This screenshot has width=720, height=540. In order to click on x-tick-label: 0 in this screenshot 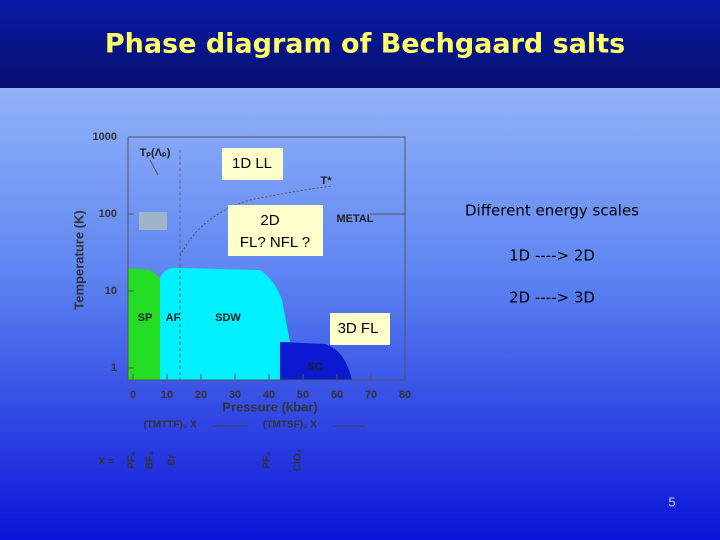, I will do `click(133, 395)`.